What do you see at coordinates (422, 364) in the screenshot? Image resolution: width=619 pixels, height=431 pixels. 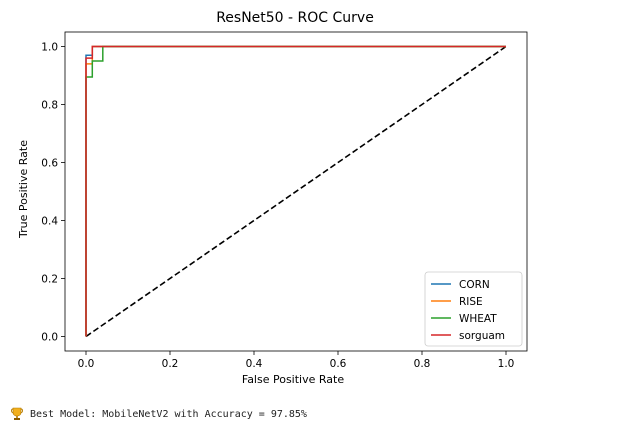 I see `x-tick-label: 0.8` at bounding box center [422, 364].